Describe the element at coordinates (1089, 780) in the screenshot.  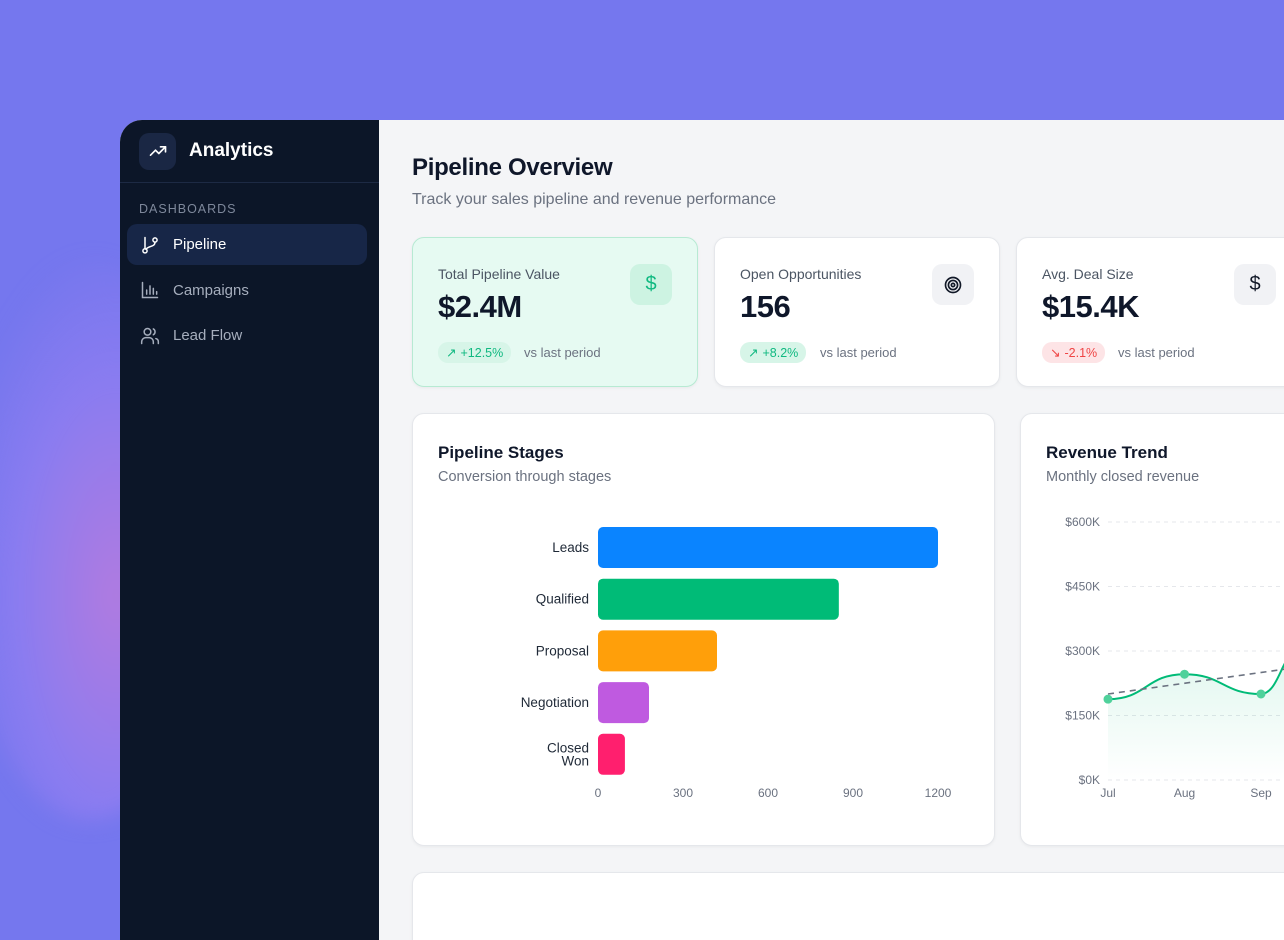
I see `y-tick-label: $0K` at that location.